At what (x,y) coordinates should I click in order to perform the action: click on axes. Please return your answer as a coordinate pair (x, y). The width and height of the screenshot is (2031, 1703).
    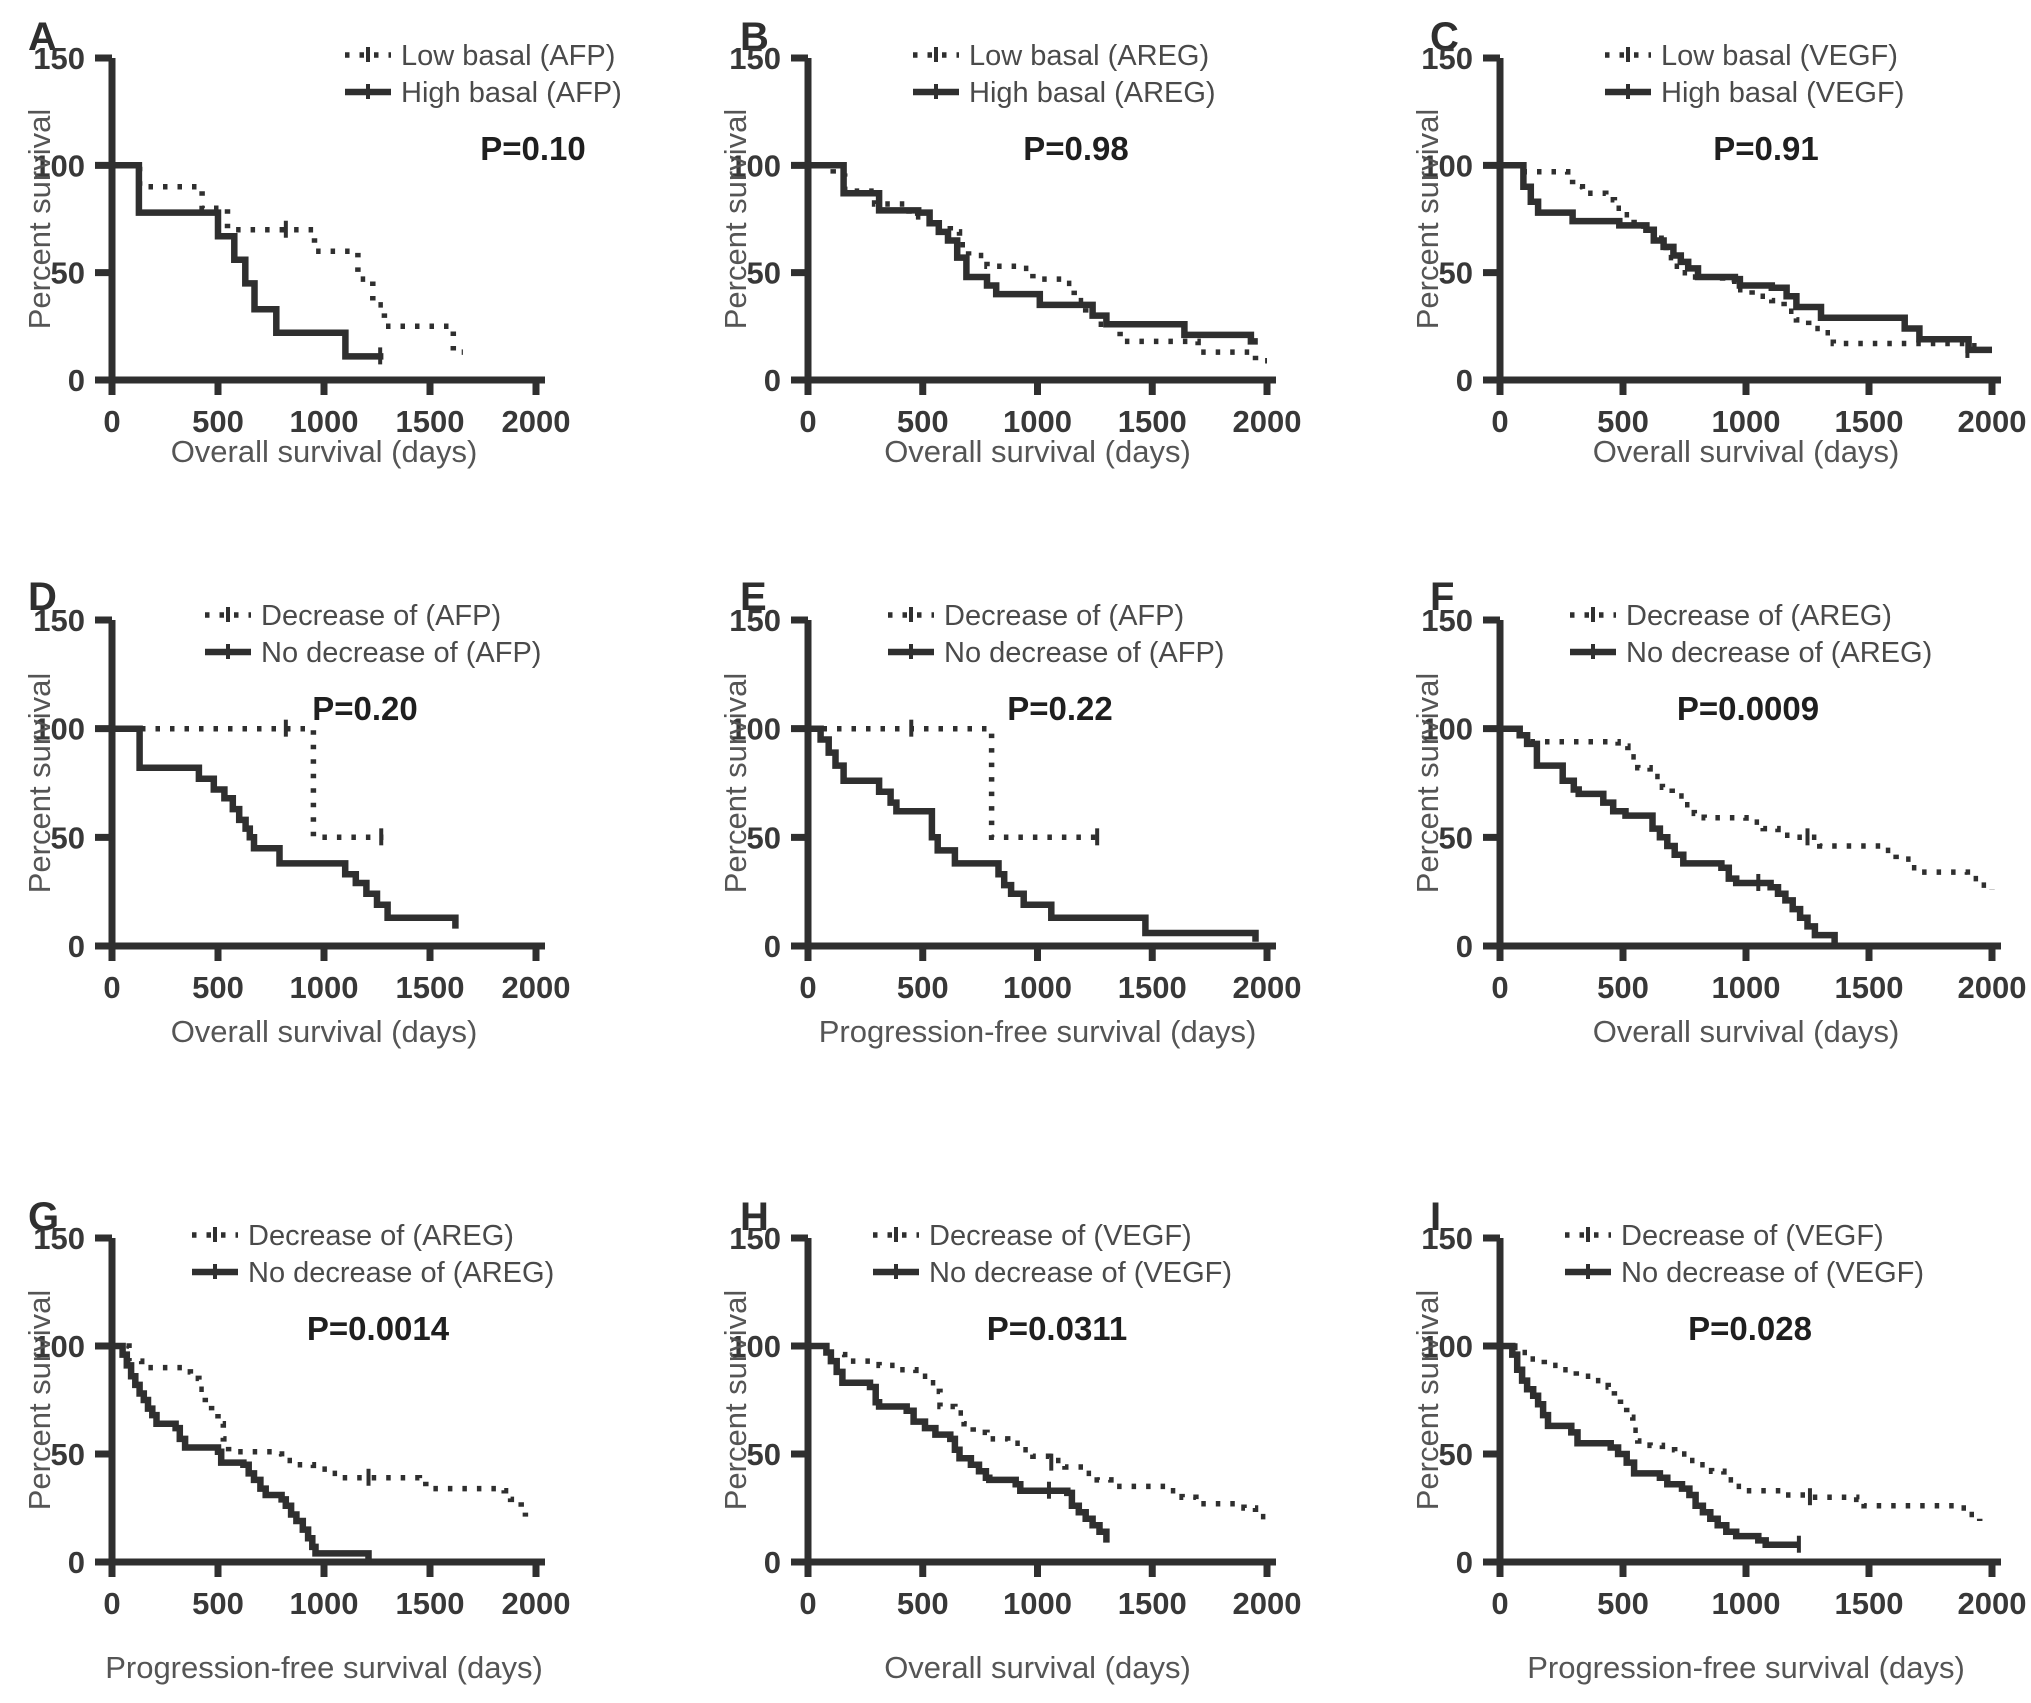
    Looking at the image, I should click on (326, 788).